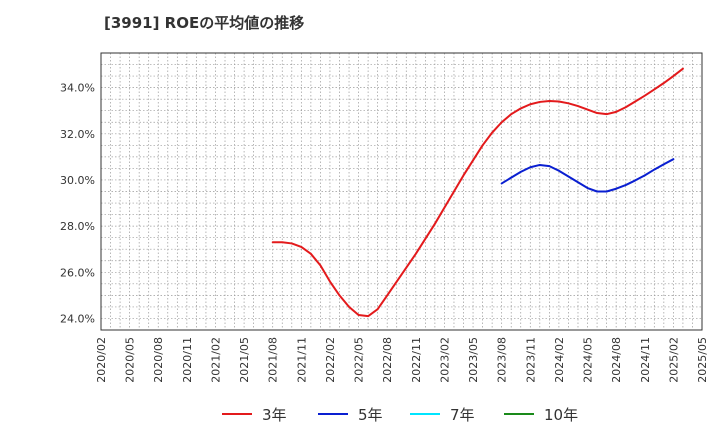 This screenshot has height=440, width=720. What do you see at coordinates (387, 360) in the screenshot?
I see `x-tick-label: 2022/08` at bounding box center [387, 360].